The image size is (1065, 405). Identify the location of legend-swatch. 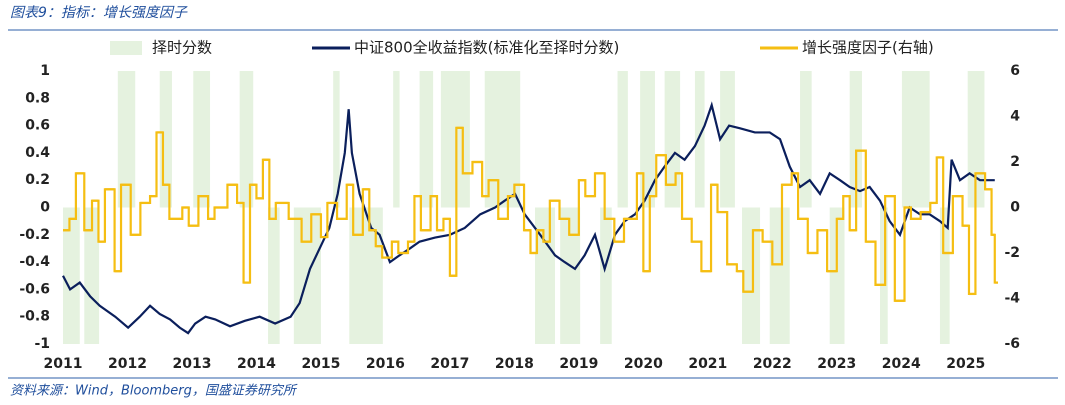
(126, 48).